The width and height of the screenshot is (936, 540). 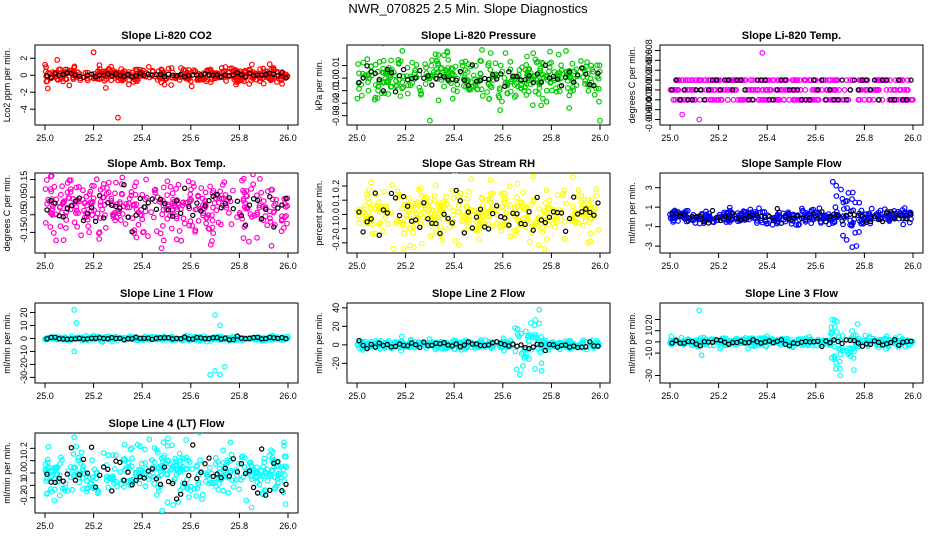 What do you see at coordinates (406, 396) in the screenshot?
I see `x-tick-label: 25.2` at bounding box center [406, 396].